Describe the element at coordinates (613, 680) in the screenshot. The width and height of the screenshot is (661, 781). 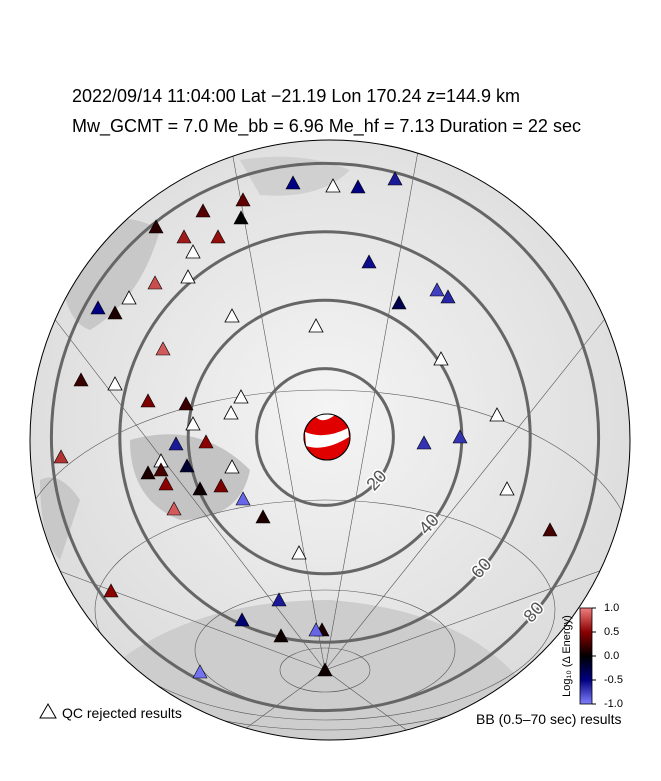
I see `colorbar-tick-label: -0.5` at that location.